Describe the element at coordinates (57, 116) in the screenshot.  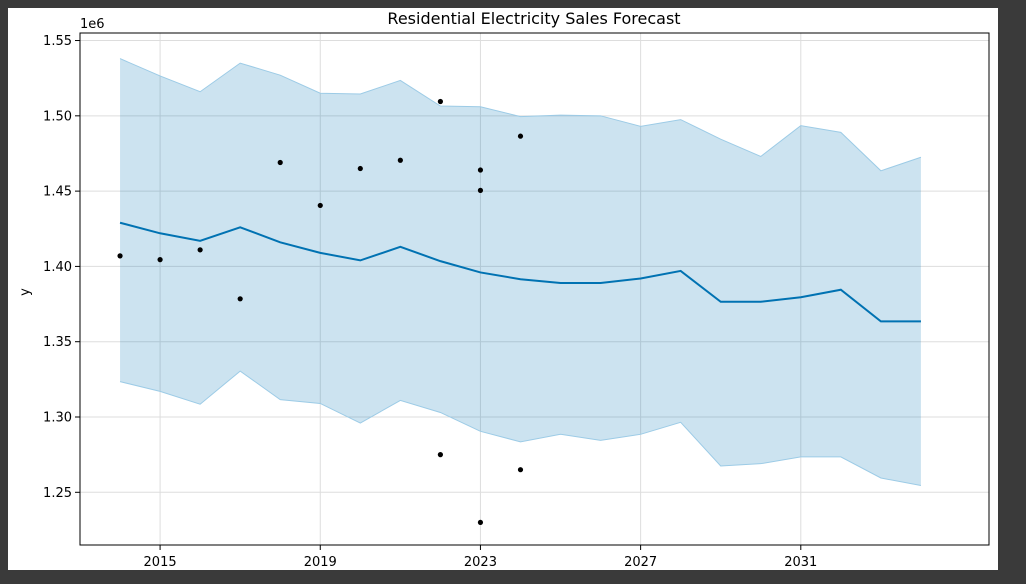
I see `y-tick-label: 1.50` at that location.